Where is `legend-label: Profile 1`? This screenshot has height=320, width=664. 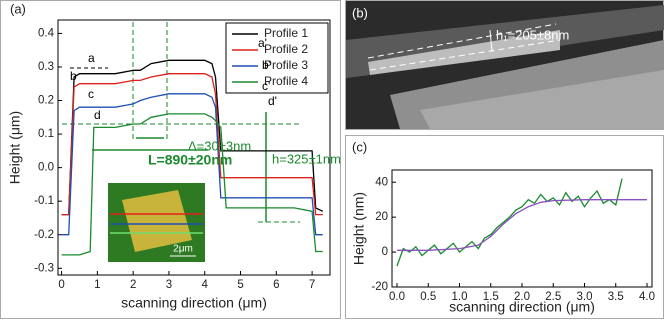
legend-label: Profile 1 is located at coordinates (286, 33).